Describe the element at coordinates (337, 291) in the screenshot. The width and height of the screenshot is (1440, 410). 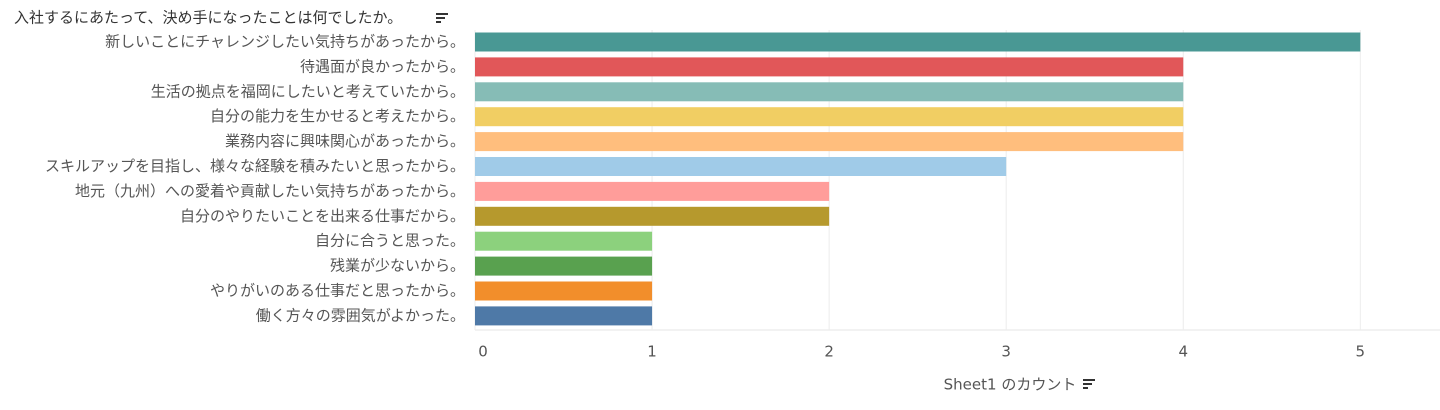
I see `y-tick-label: やりがいのある仕事だと思ったから。` at that location.